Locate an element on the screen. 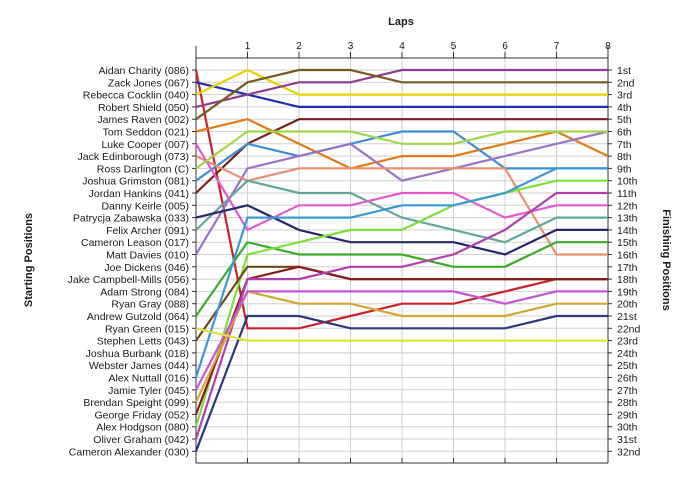  starting-position-label: Jack Edinborough (073) is located at coordinates (134, 157).